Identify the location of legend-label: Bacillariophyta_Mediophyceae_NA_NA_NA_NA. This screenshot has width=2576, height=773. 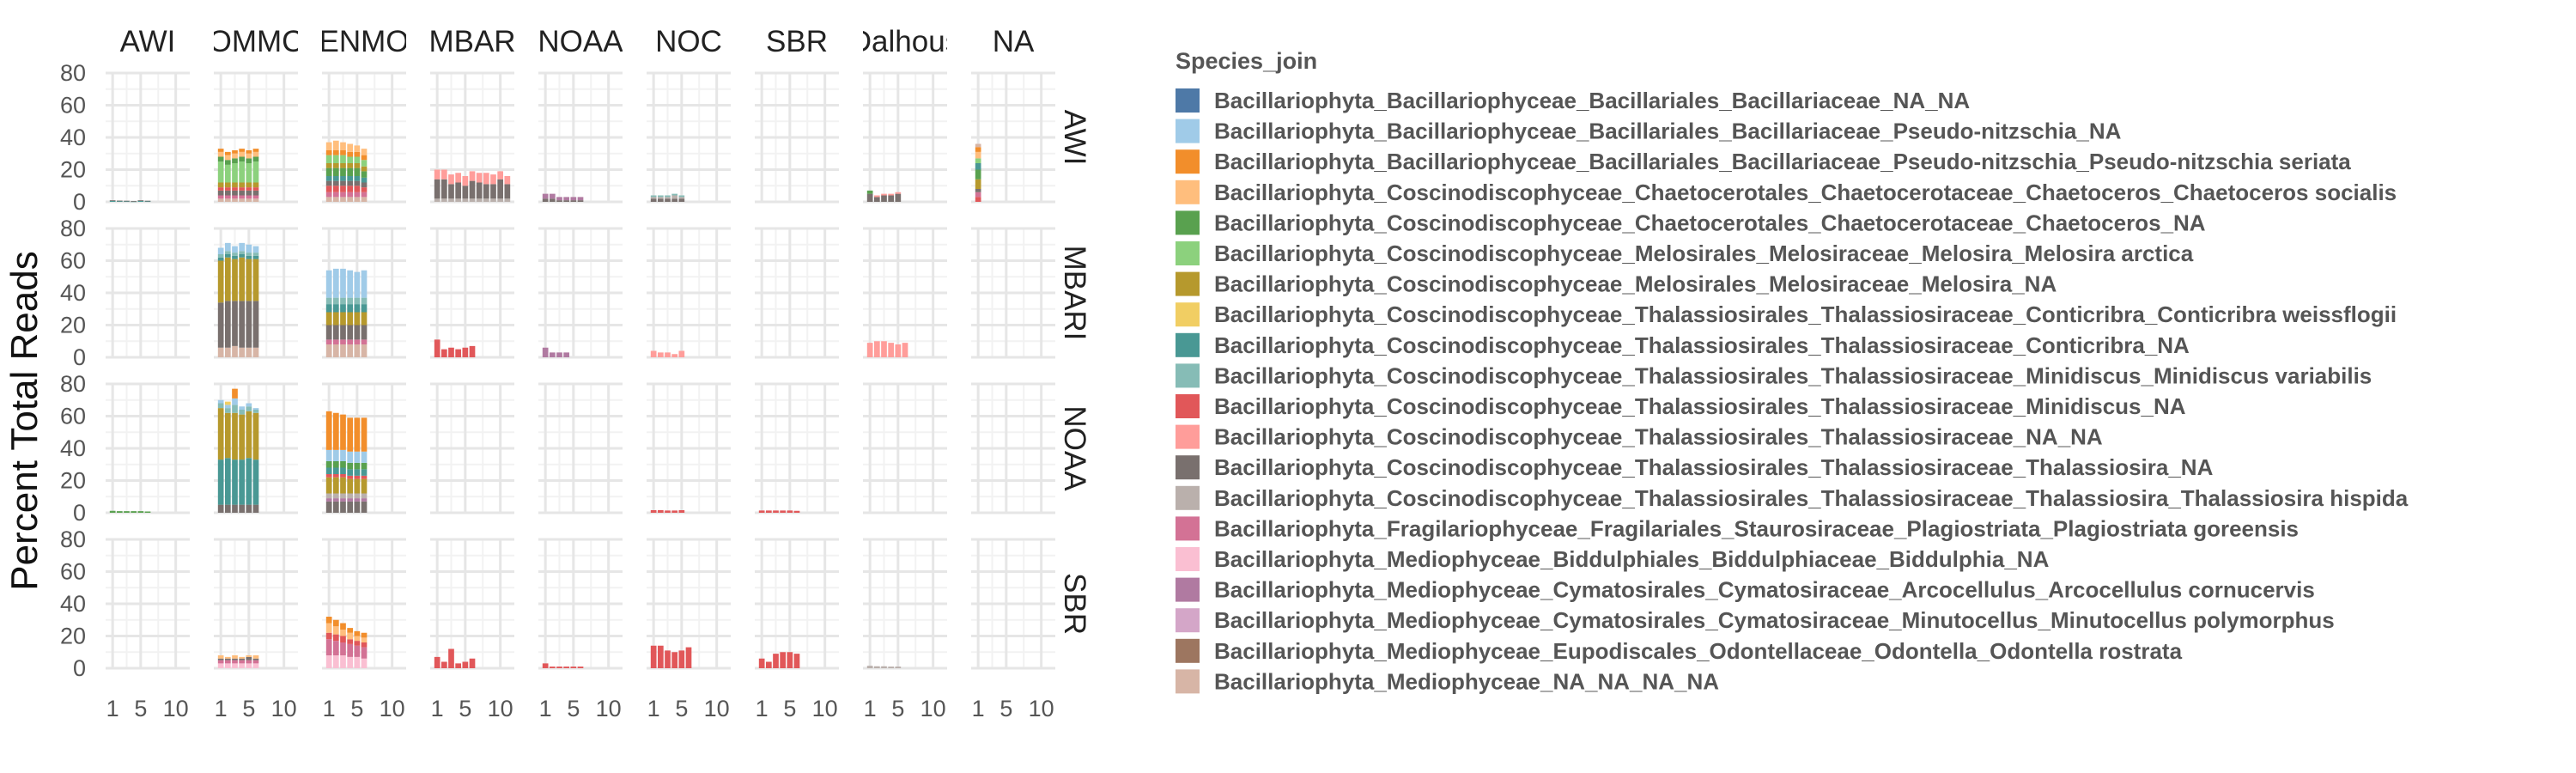
(1466, 681).